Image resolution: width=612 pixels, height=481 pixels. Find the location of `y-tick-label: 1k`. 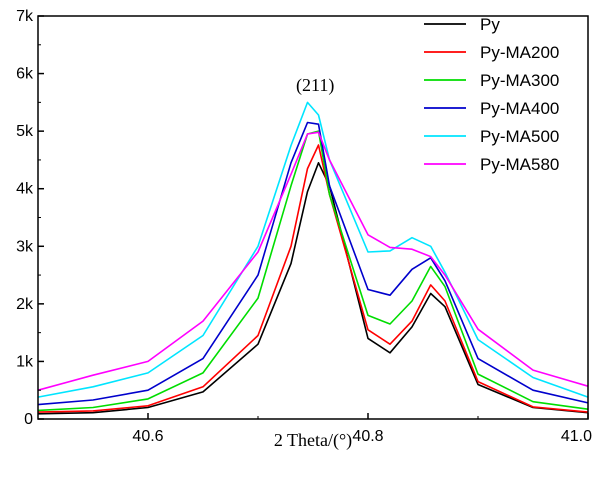

y-tick-label: 1k is located at coordinates (25, 361).